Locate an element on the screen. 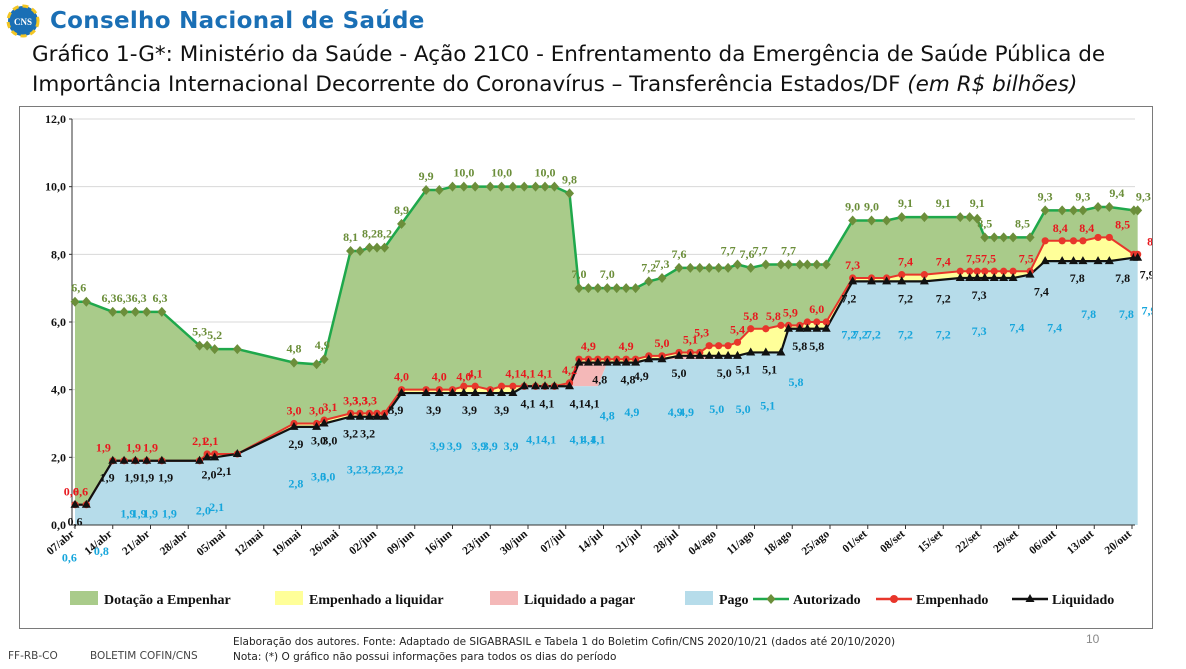  legend-swatch is located at coordinates (504, 598).